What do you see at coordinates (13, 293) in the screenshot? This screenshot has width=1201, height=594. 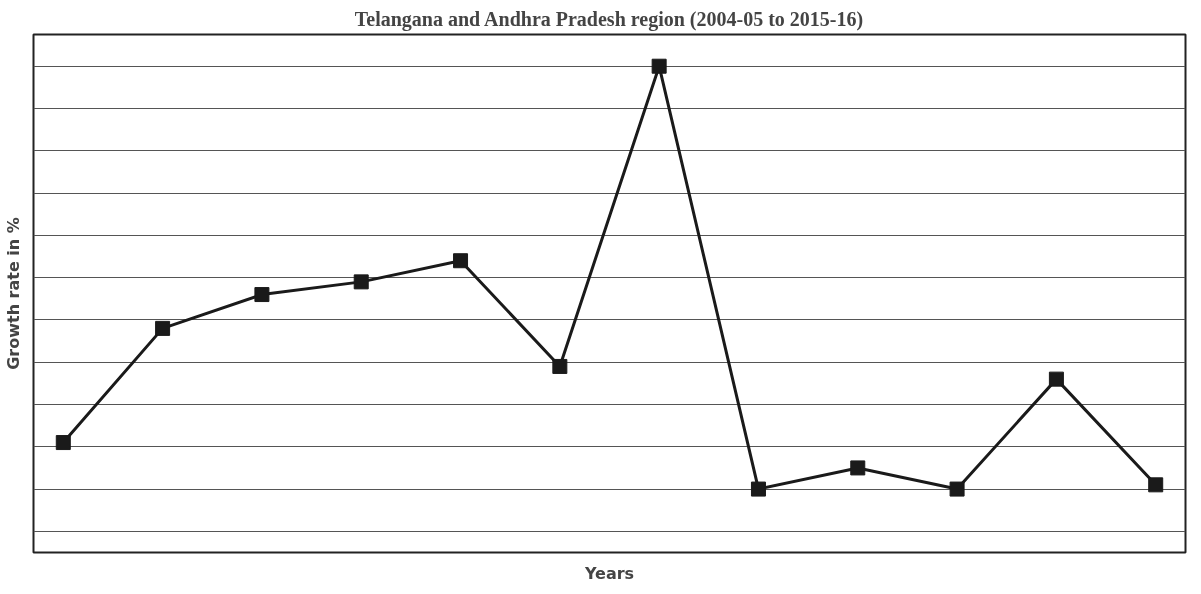 I see `y-axis-title: Growth rate in %` at bounding box center [13, 293].